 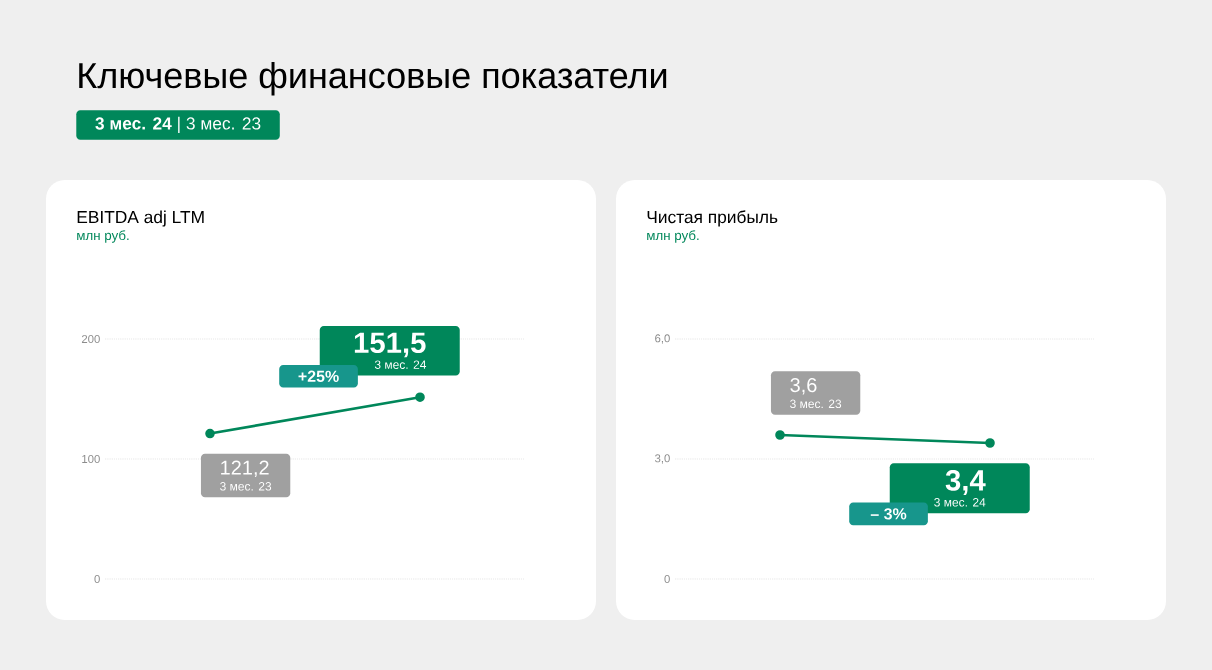 What do you see at coordinates (318, 376) in the screenshot?
I see `annotation: +25%` at bounding box center [318, 376].